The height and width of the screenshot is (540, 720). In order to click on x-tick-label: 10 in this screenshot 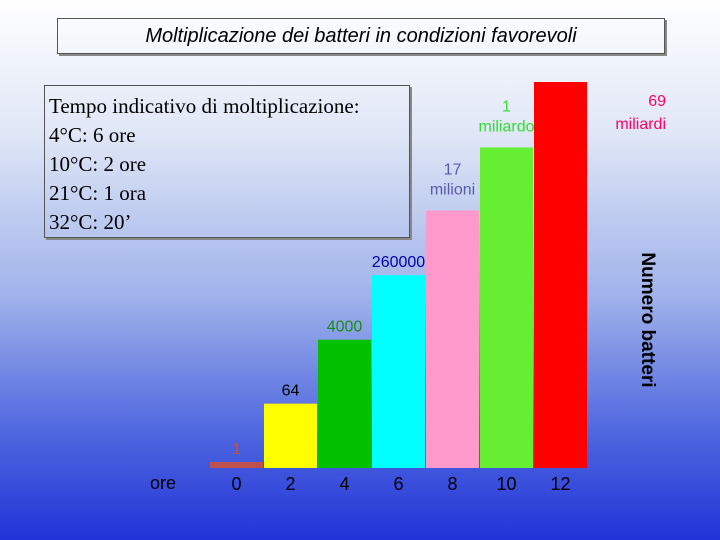, I will do `click(506, 484)`.